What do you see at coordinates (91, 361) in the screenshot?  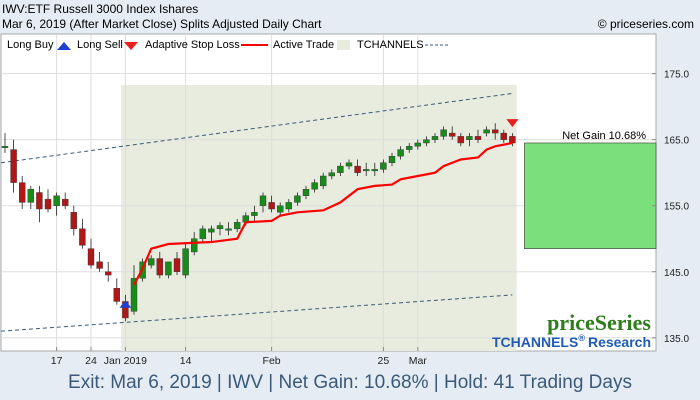 I see `x-tick-label: 24` at bounding box center [91, 361].